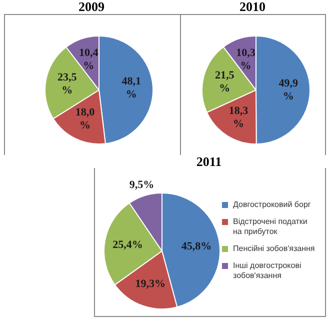  I want to click on data-label: 23,5 %, so click(67, 84).